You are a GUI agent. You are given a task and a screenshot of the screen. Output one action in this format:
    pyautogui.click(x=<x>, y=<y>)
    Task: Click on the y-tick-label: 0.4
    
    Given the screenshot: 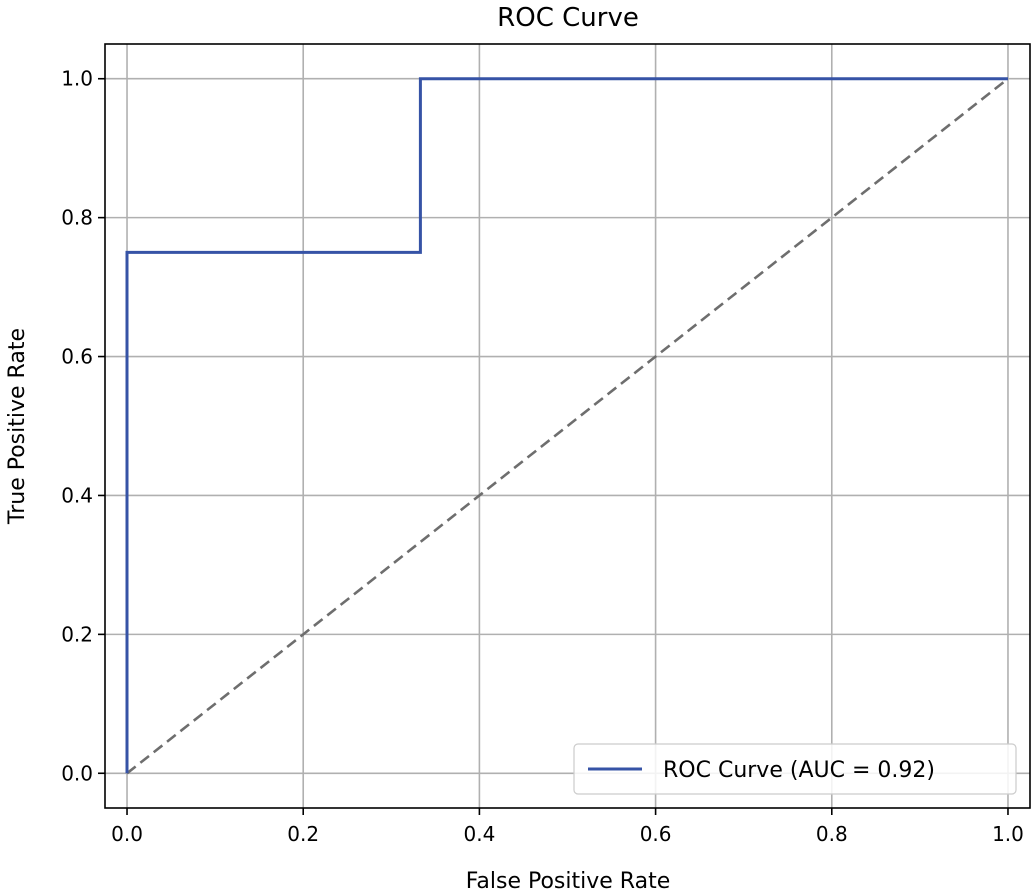 What is the action you would take?
    pyautogui.click(x=77, y=495)
    